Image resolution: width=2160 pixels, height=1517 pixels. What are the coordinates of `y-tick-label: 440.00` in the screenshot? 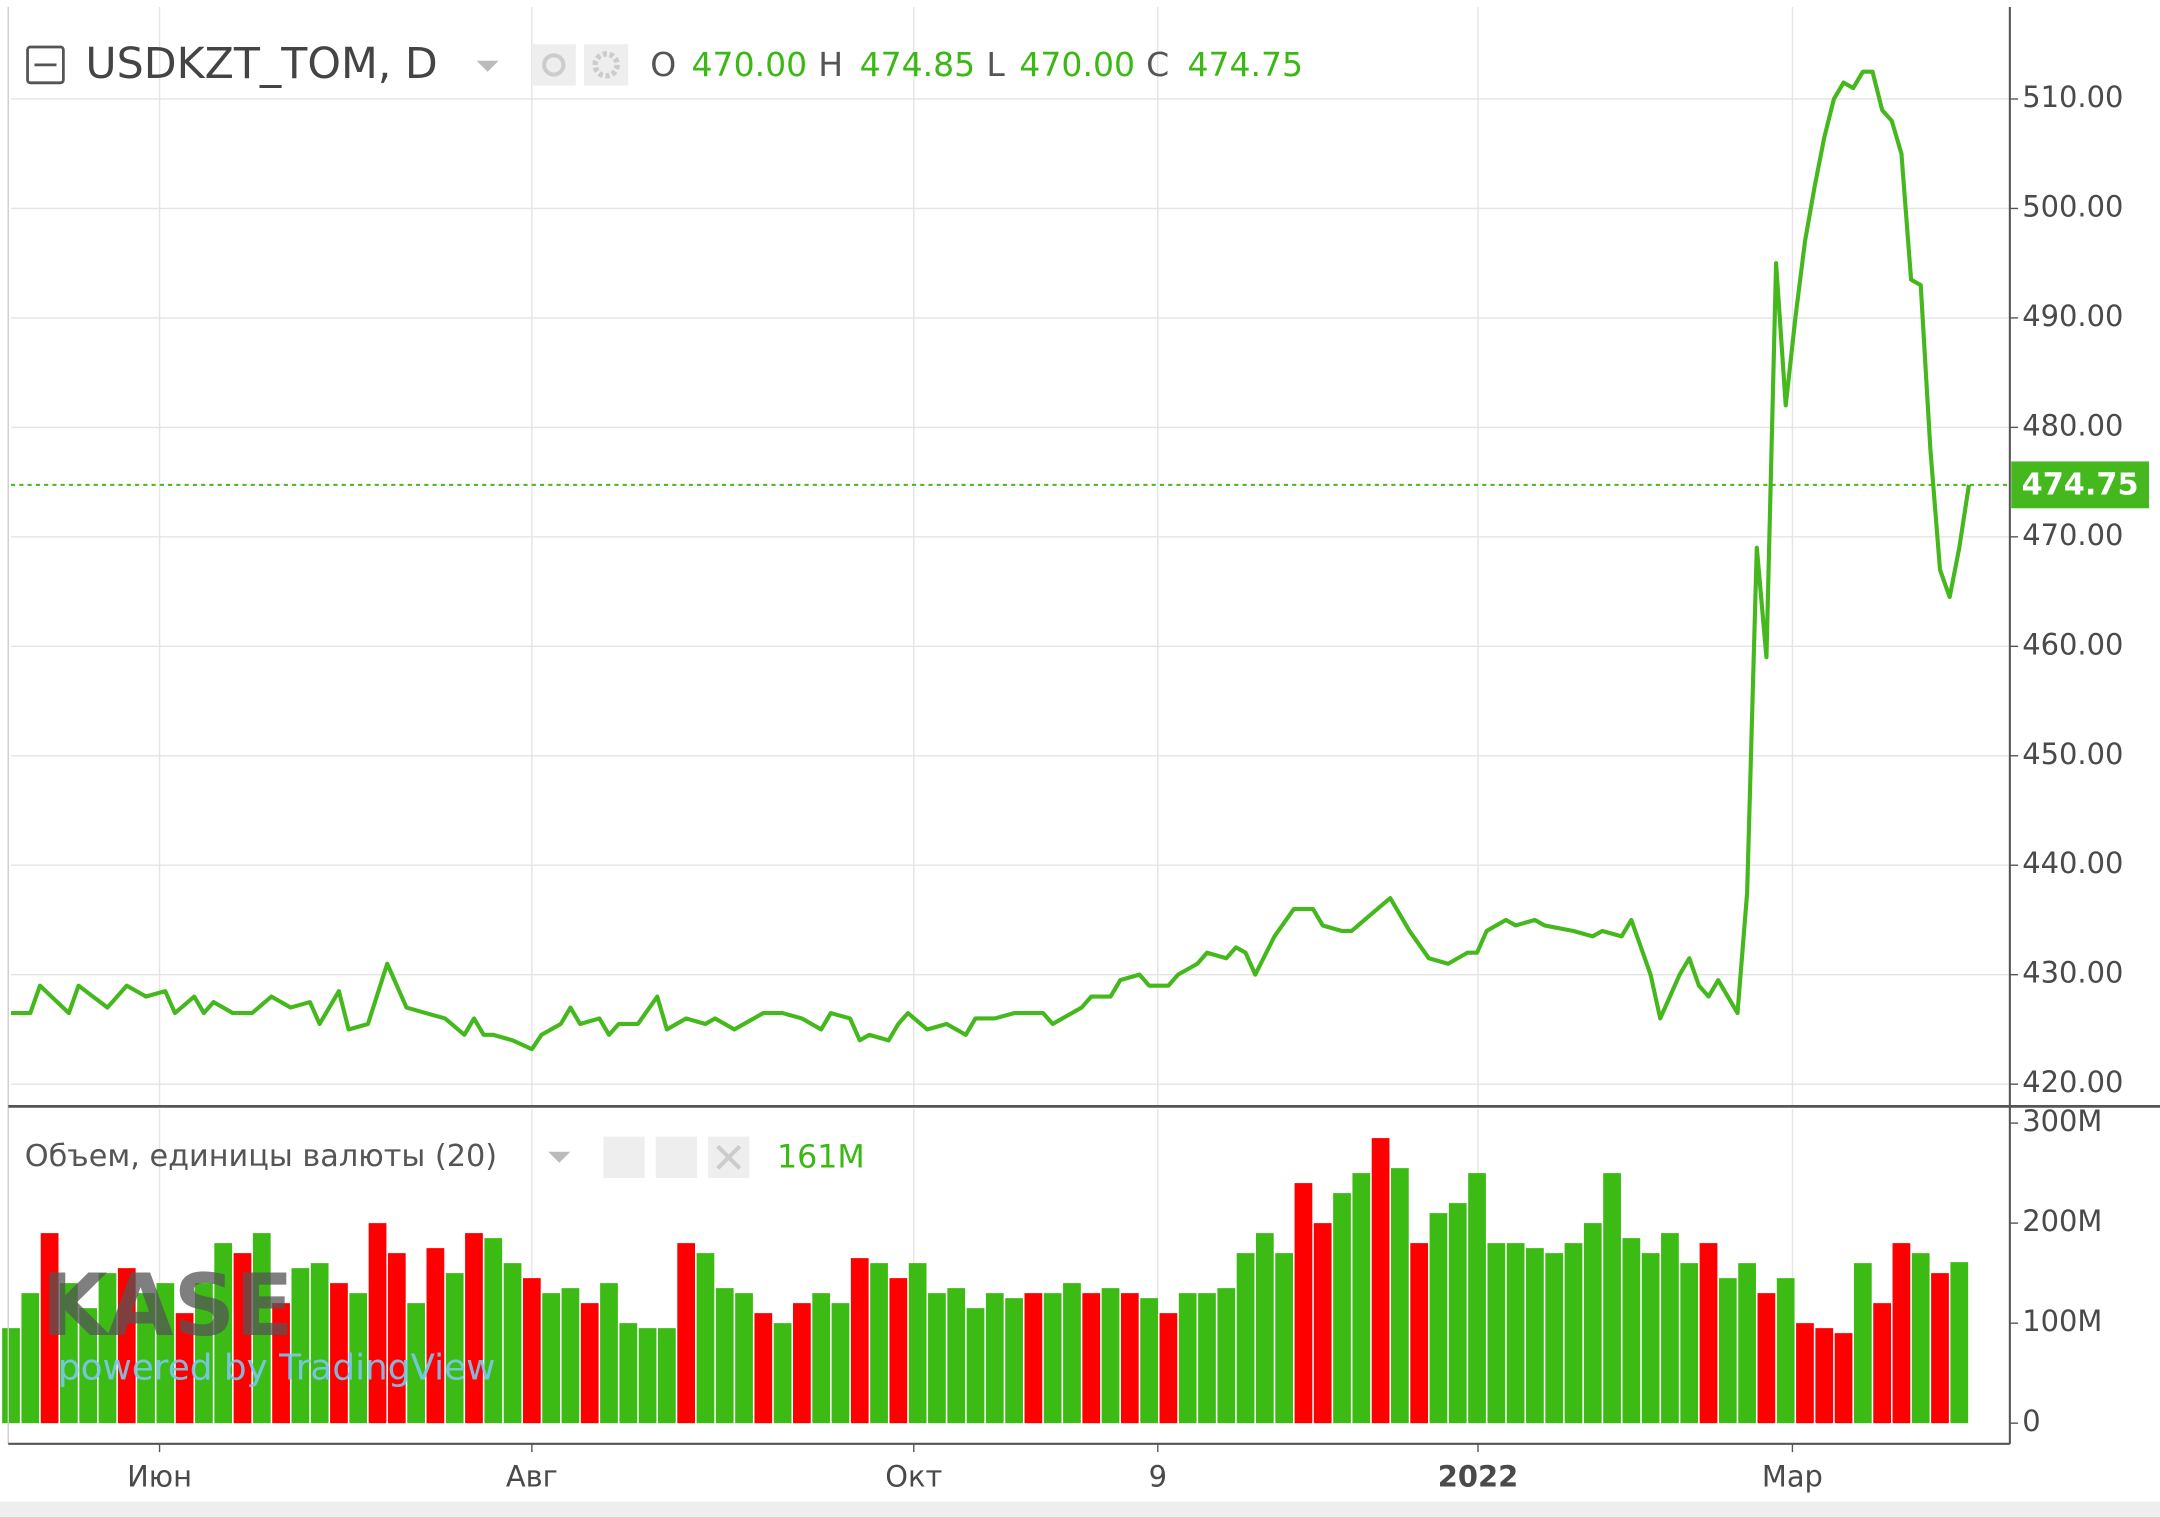 It's located at (2072, 863).